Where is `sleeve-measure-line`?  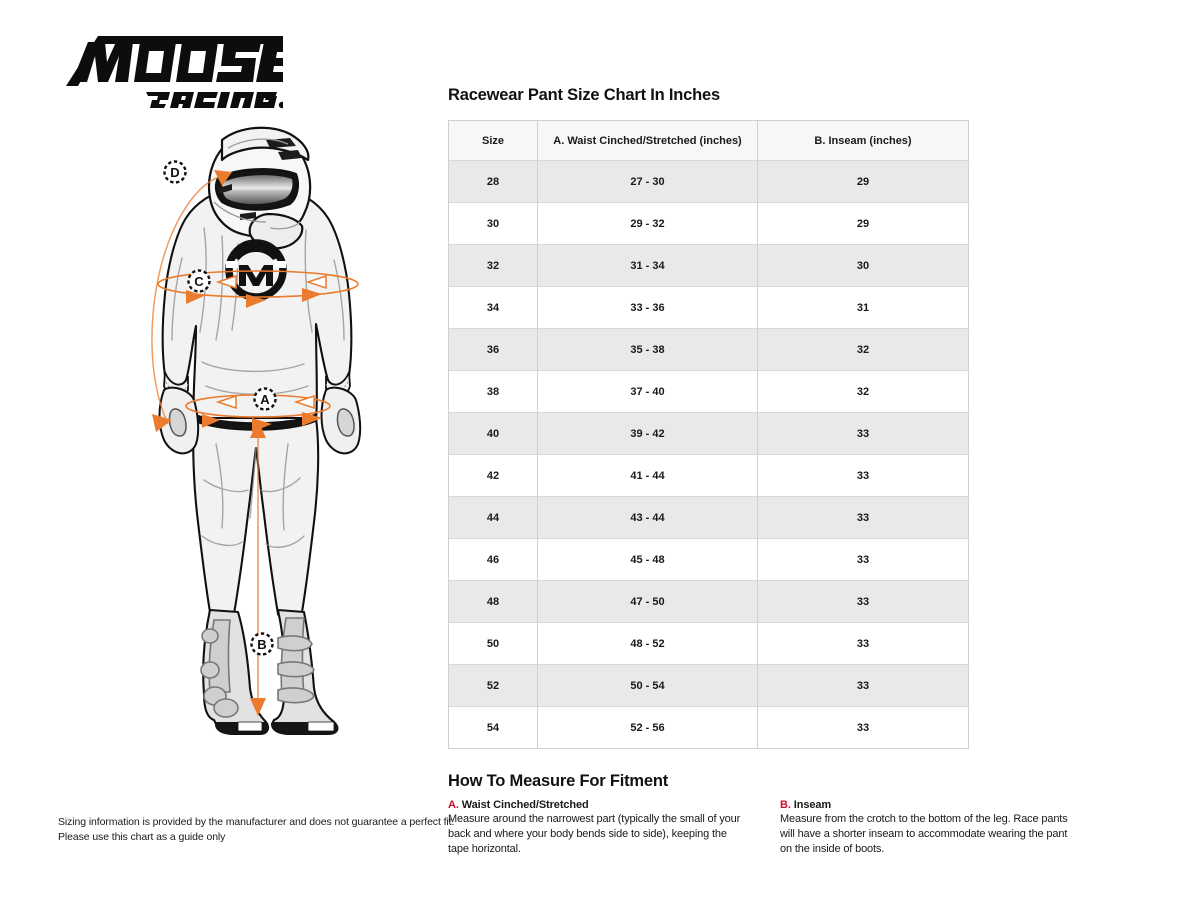
sleeve-measure-line is located at coordinates (187, 300).